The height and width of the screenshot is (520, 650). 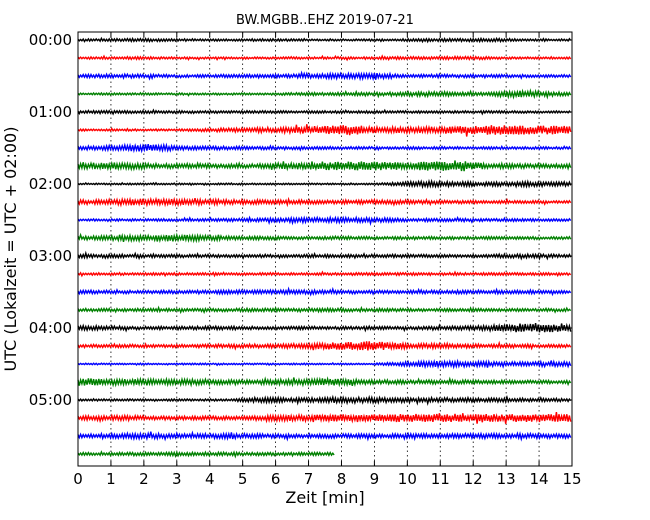 I want to click on x-tick-label: 1, so click(x=111, y=479).